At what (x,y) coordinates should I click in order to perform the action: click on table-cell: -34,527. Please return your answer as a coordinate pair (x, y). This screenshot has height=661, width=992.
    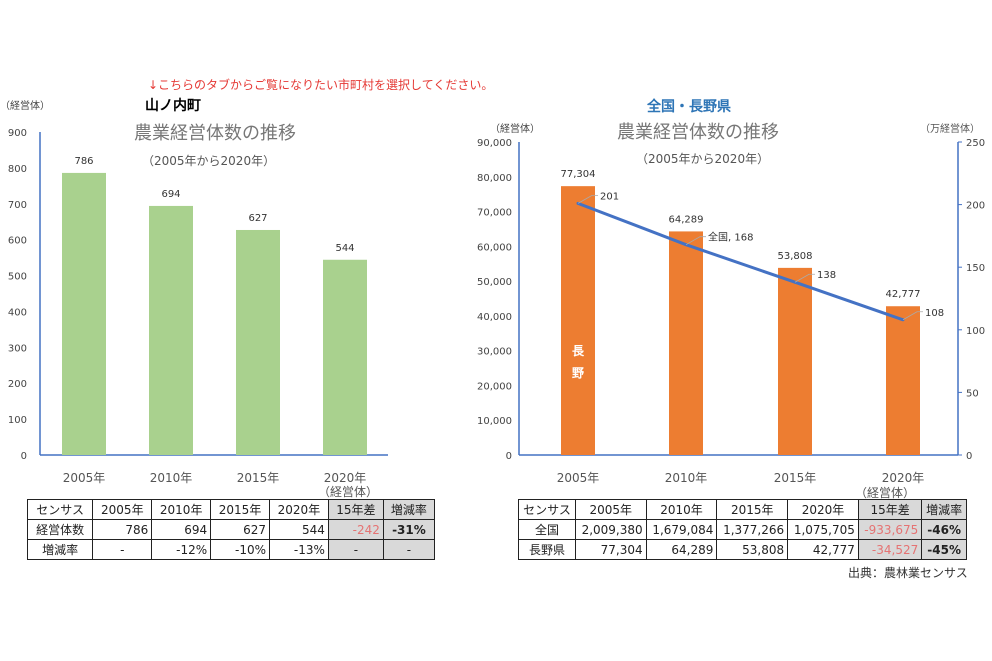
    Looking at the image, I should click on (890, 549).